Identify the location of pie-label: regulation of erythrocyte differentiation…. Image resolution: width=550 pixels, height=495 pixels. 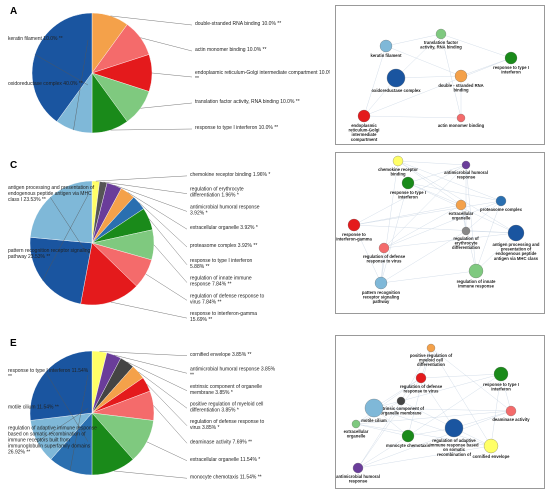
(217, 193).